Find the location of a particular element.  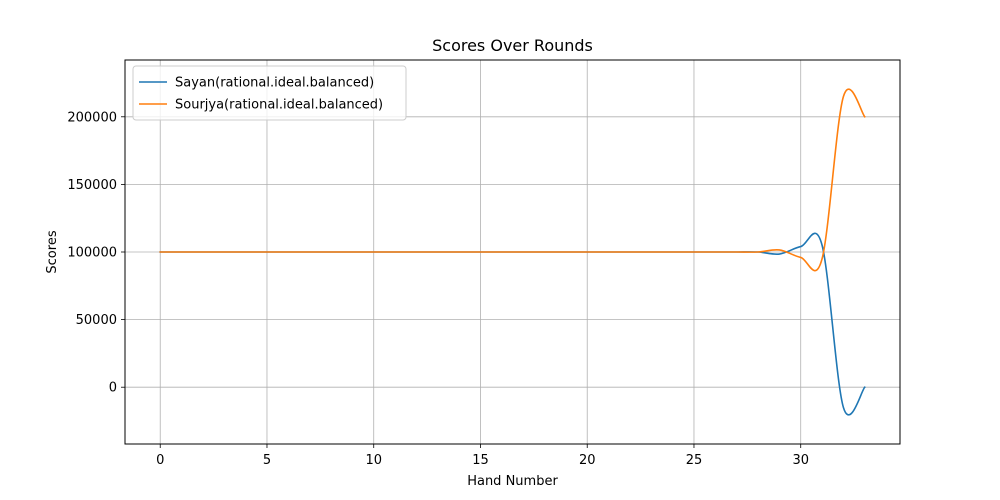

x-axis-label: Hand Number is located at coordinates (512, 481).